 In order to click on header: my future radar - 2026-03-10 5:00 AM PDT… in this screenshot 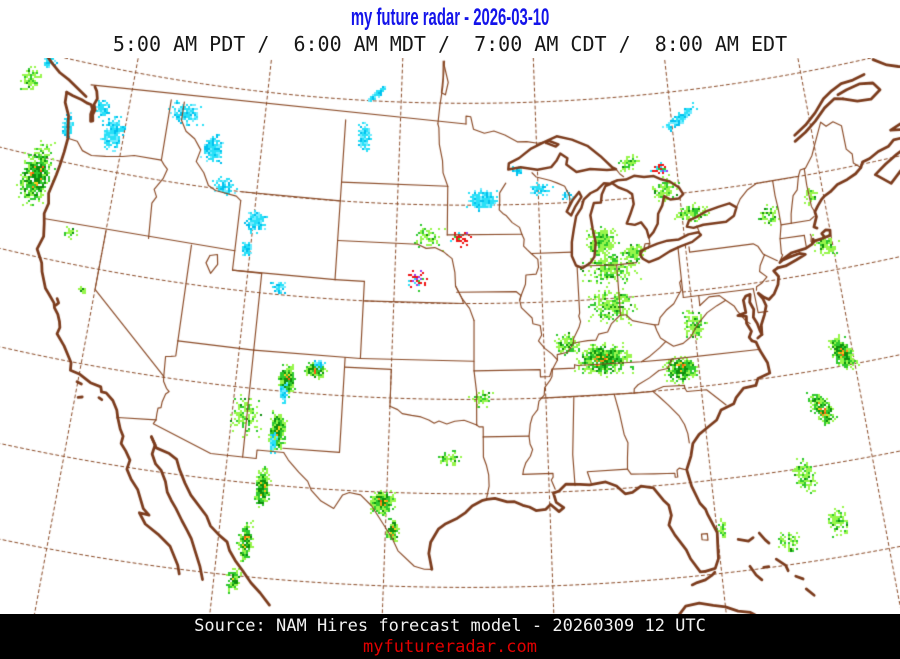, I will do `click(450, 29)`.